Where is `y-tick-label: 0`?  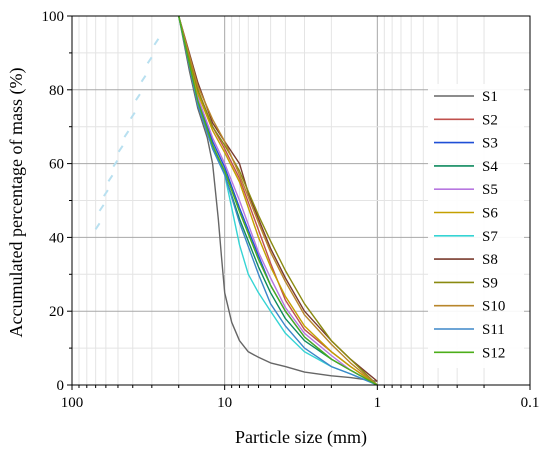 y-tick-label: 0 is located at coordinates (61, 386).